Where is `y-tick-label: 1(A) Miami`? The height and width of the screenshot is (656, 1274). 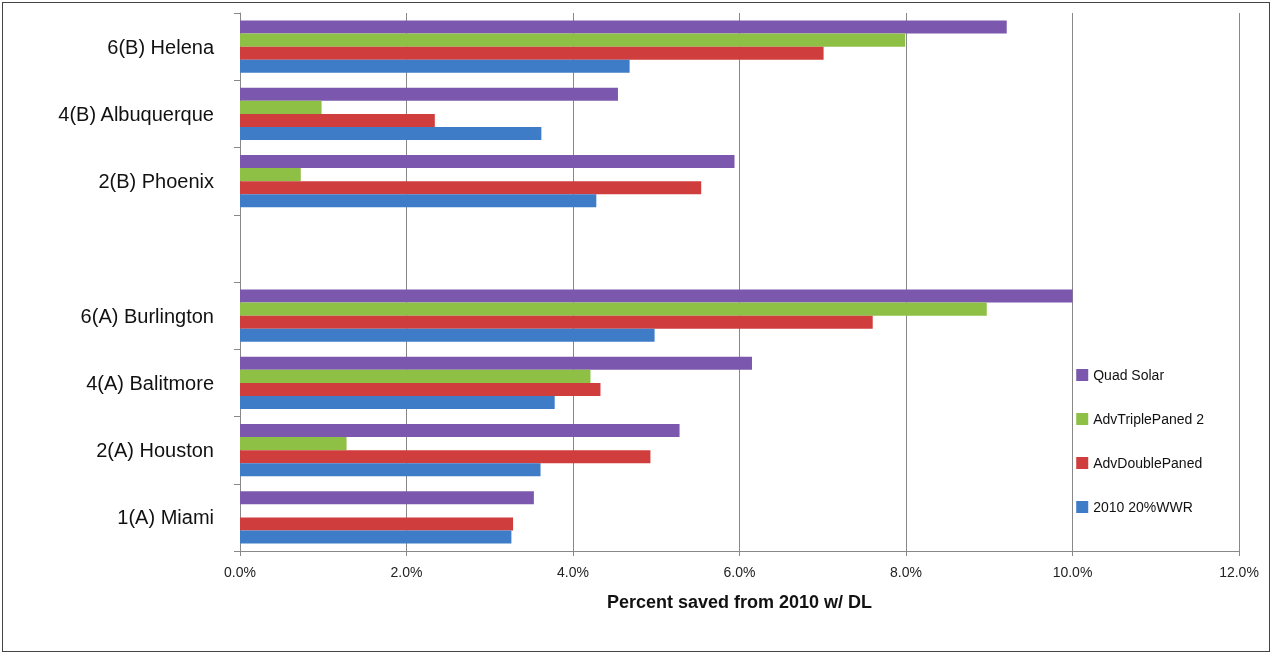
y-tick-label: 1(A) Miami is located at coordinates (165, 517).